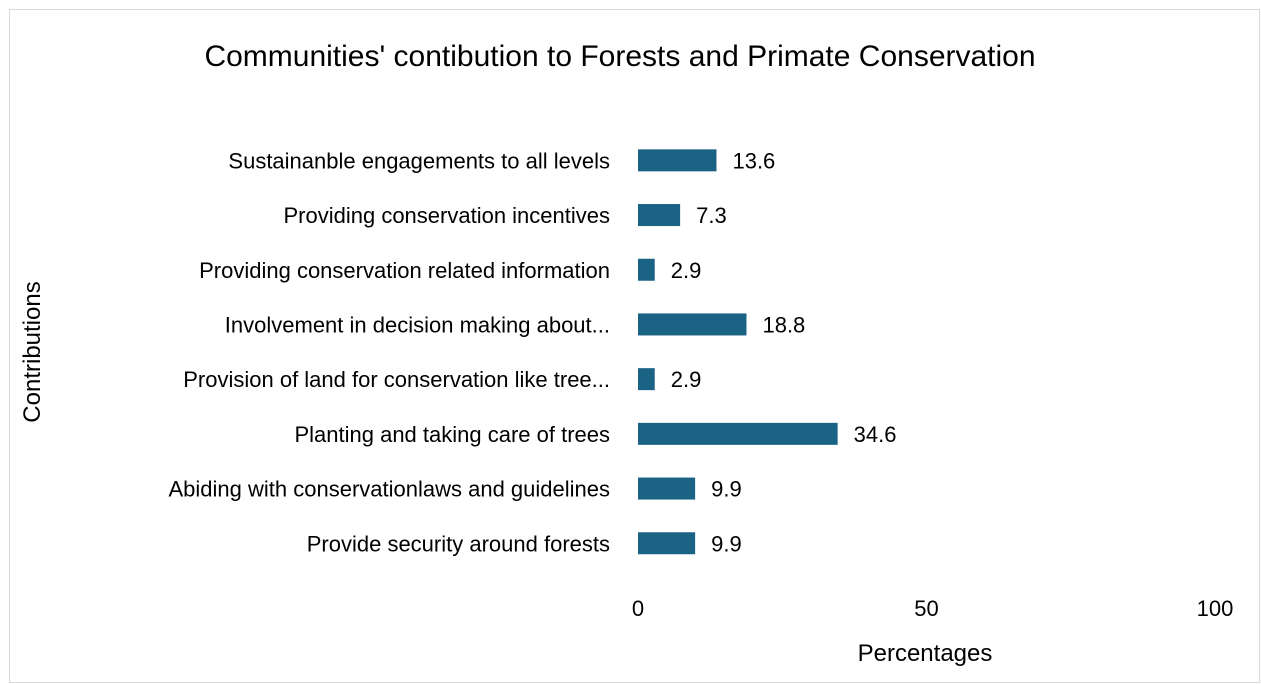 Image resolution: width=1261 pixels, height=684 pixels. I want to click on x-tick-label: 100, so click(1215, 608).